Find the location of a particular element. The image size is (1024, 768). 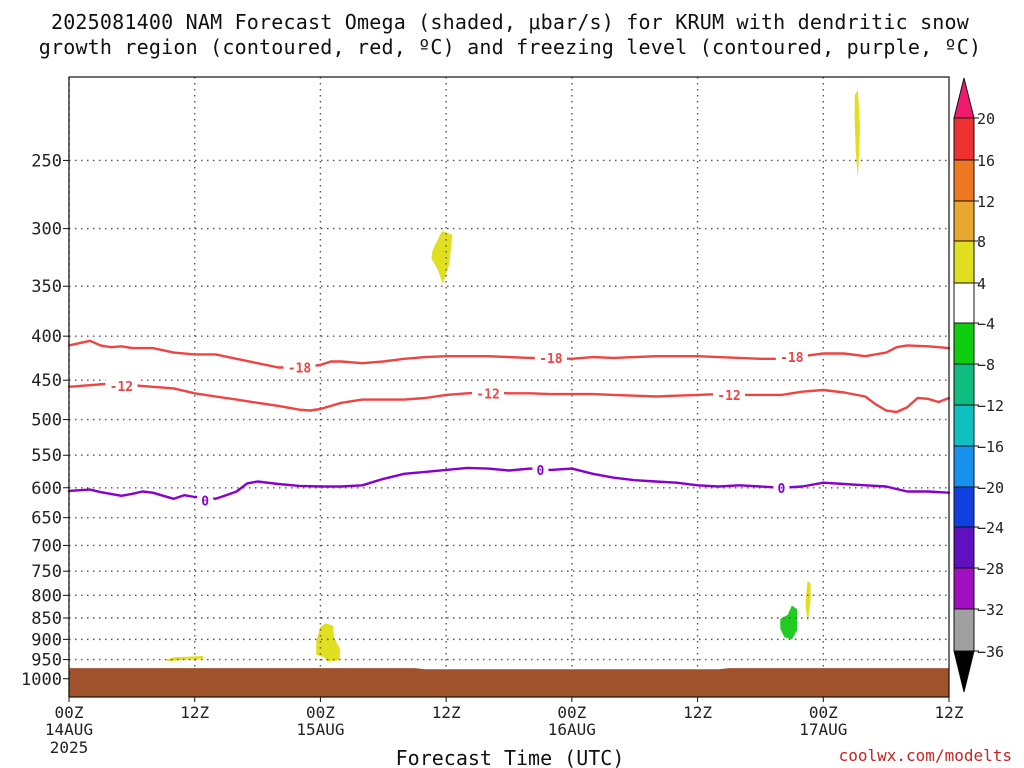

colorbar-bottom-arrow is located at coordinates (964, 671).